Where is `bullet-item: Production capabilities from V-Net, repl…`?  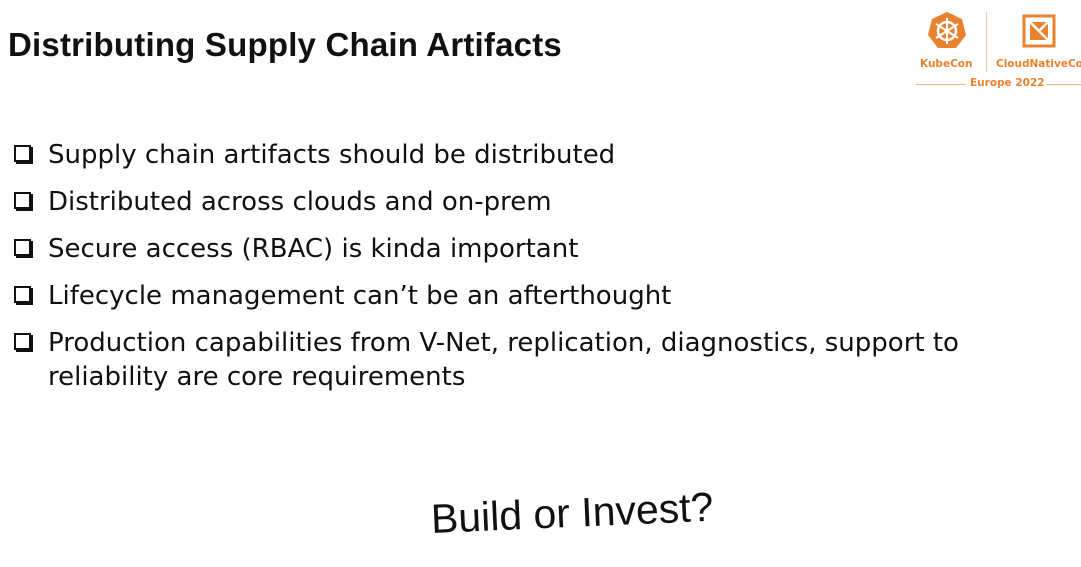
bullet-item: Production capabilities from V-Net, repl… is located at coordinates (534, 360).